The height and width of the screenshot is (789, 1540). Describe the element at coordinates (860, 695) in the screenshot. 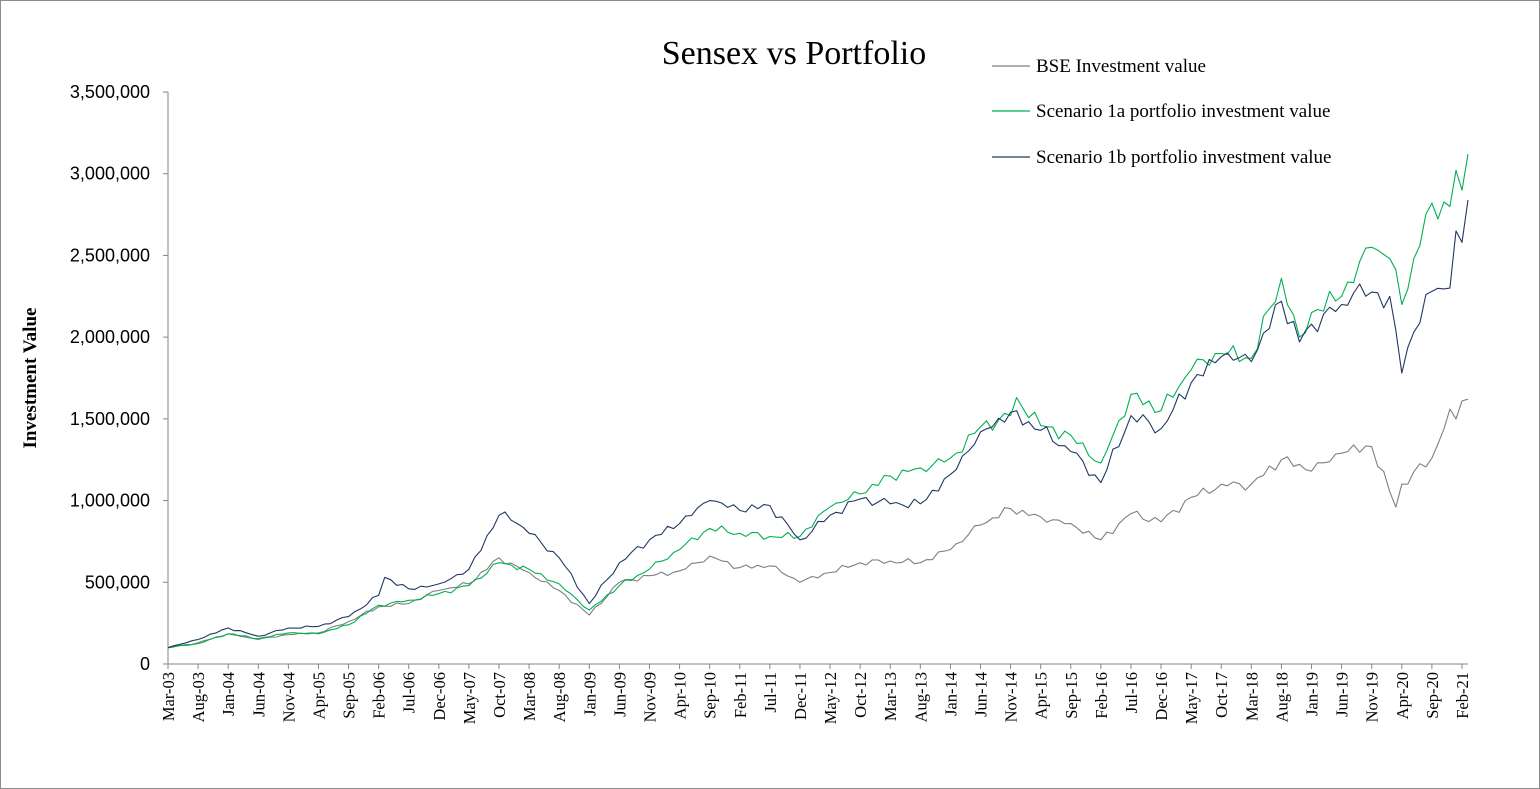

I see `x-tick-label: Oct-12` at that location.